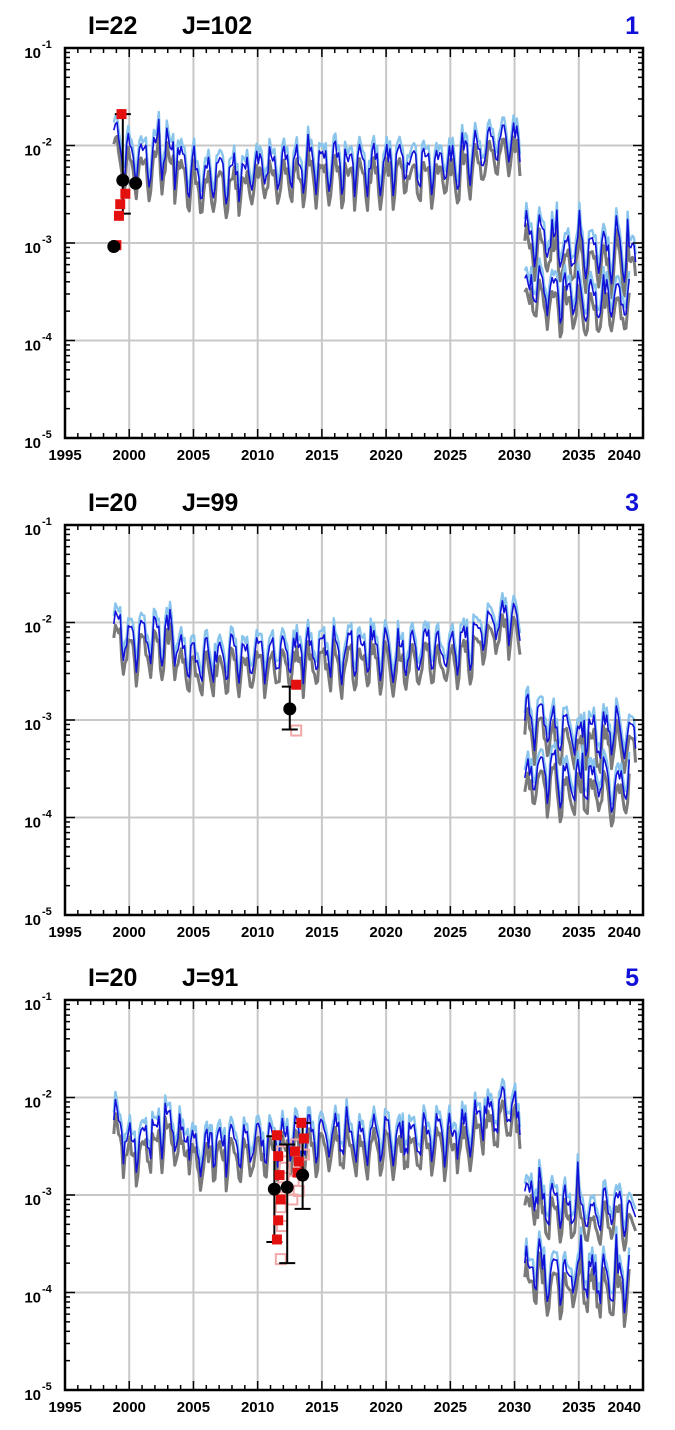 The width and height of the screenshot is (675, 1430). What do you see at coordinates (298, 1190) in the screenshot?
I see `faint-sample-marker` at bounding box center [298, 1190].